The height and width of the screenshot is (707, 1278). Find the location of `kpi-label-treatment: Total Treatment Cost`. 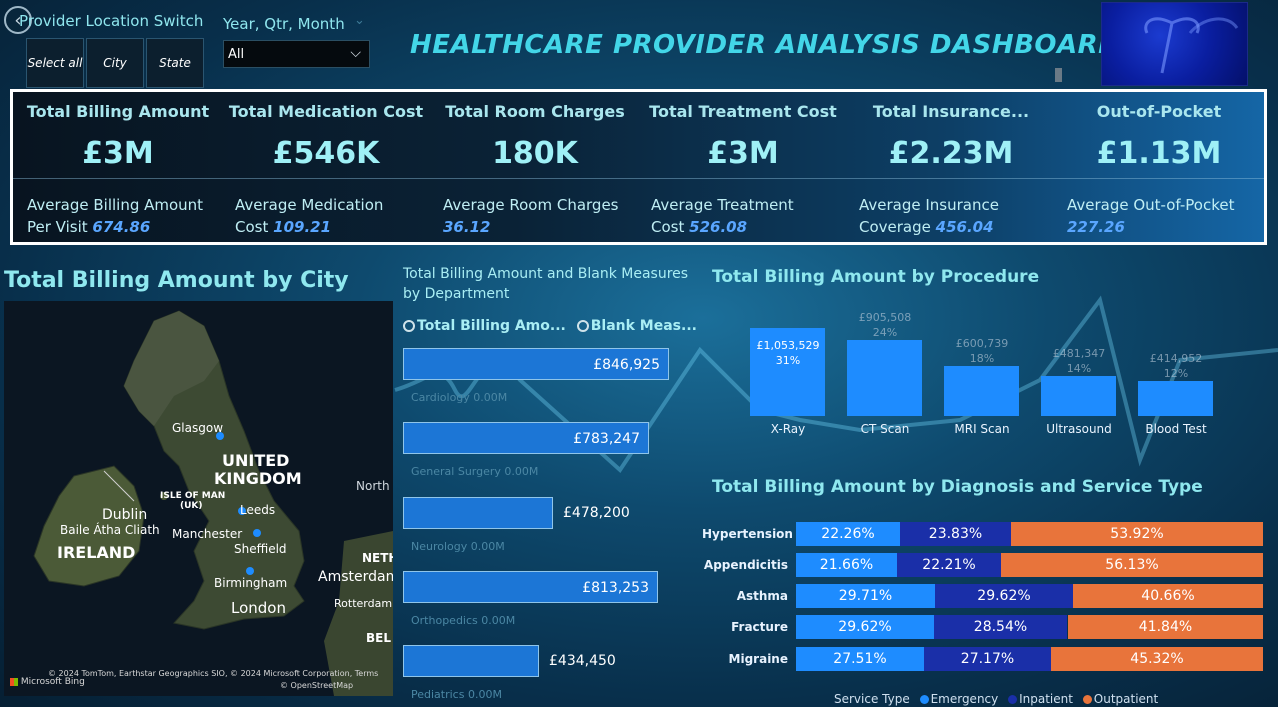

kpi-label-treatment: Total Treatment Cost is located at coordinates (743, 111).